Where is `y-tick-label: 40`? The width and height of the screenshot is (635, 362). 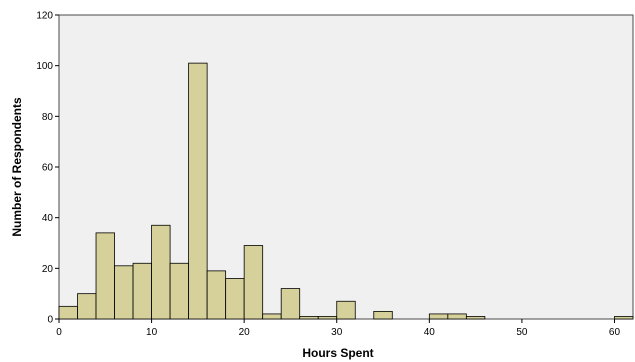
y-tick-label: 40 is located at coordinates (48, 218).